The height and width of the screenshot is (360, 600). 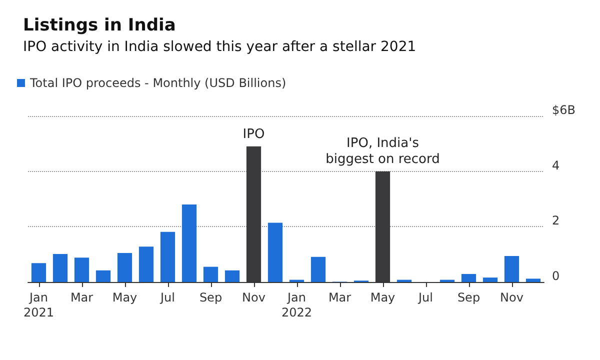 What do you see at coordinates (556, 221) in the screenshot?
I see `y-tick-label: 2` at bounding box center [556, 221].